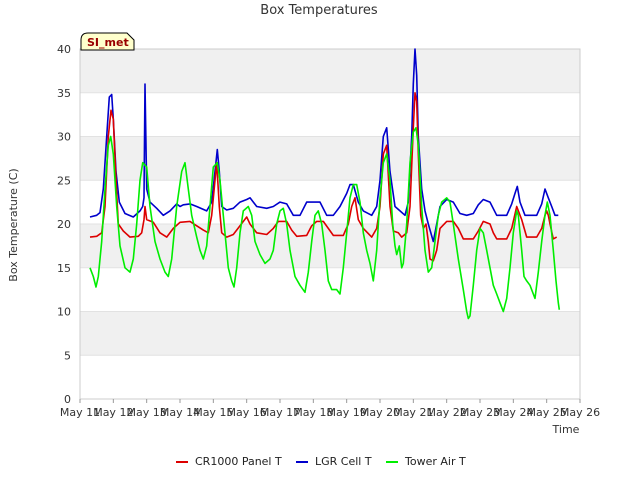  I want to click on x-tick-label: May 12, so click(113, 412).